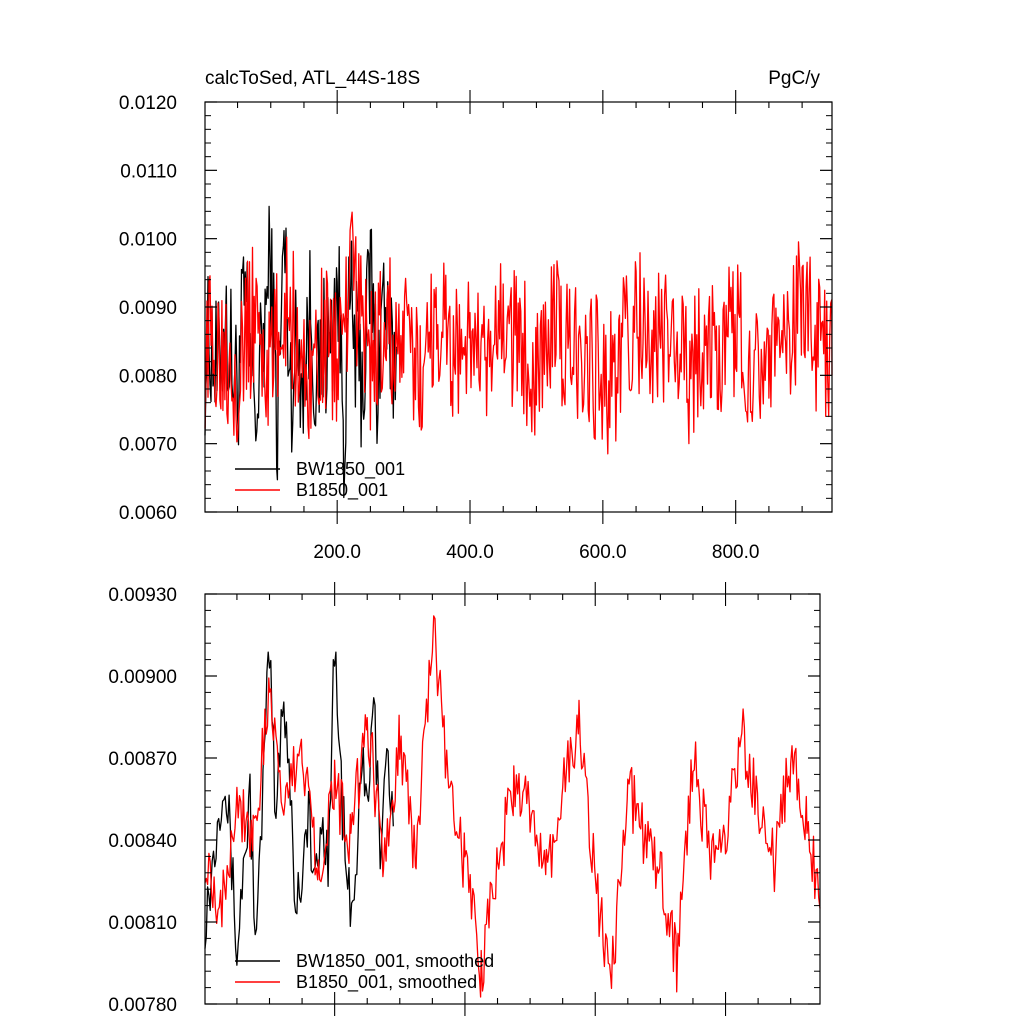 This screenshot has width=1024, height=1029. What do you see at coordinates (142, 1005) in the screenshot?
I see `y-tick-label-1-0: 0.00780` at bounding box center [142, 1005].